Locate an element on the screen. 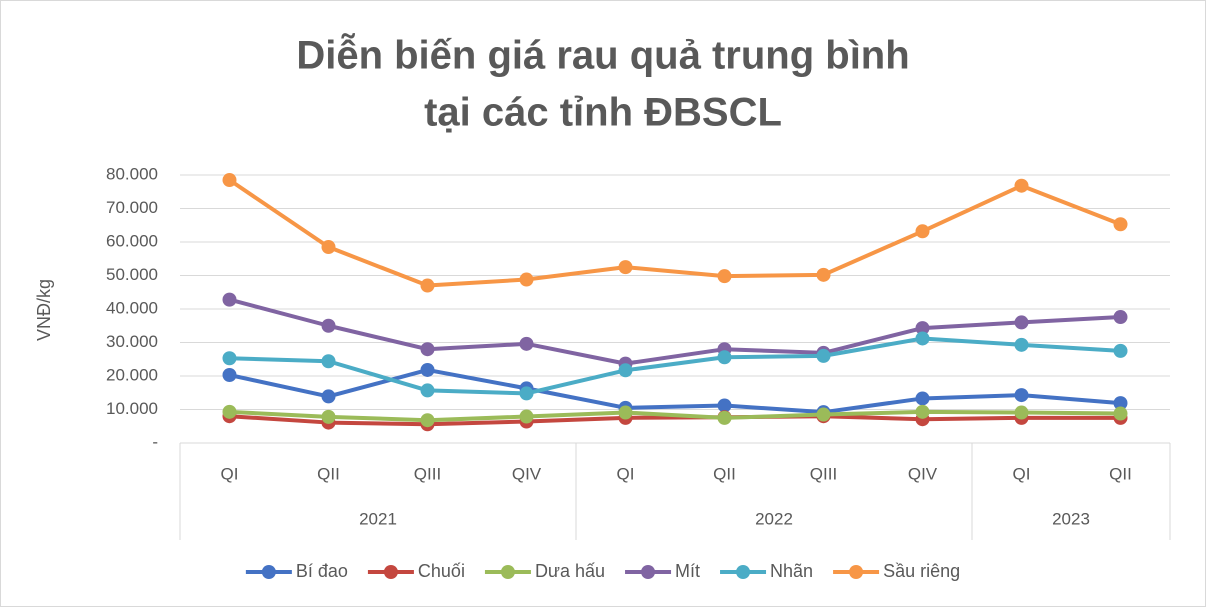  group-label: 2021 is located at coordinates (378, 518).